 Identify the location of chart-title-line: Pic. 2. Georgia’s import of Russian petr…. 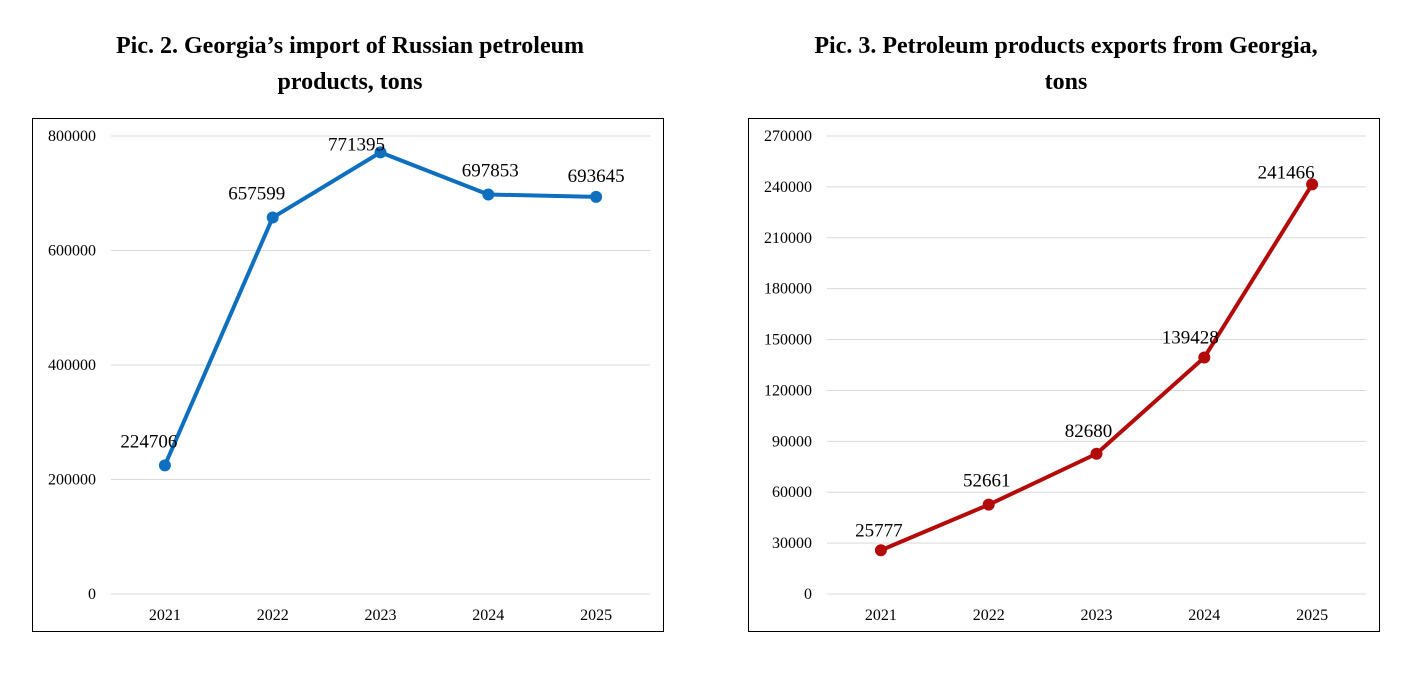
(350, 46).